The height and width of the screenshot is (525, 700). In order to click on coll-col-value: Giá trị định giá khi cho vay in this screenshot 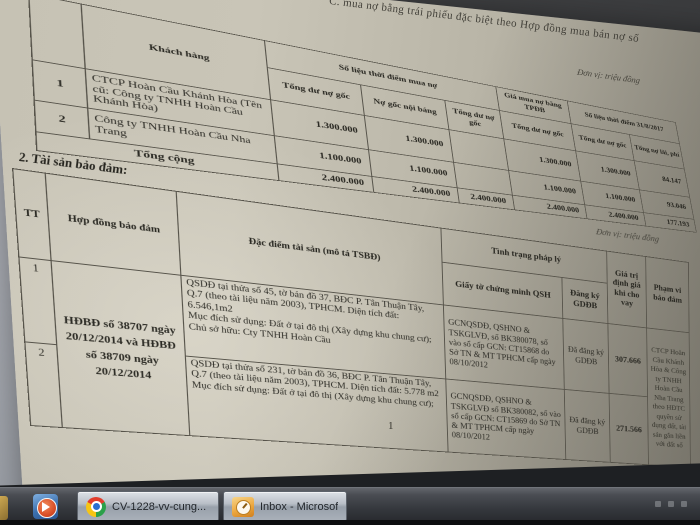, I will do `click(626, 289)`.